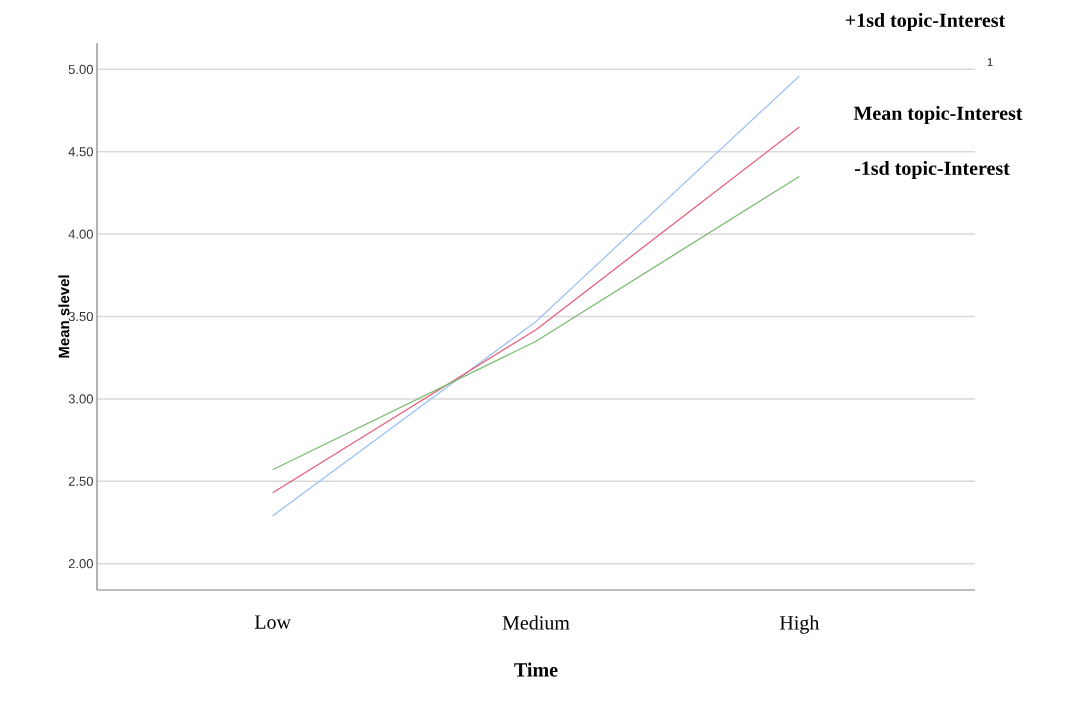 The width and height of the screenshot is (1081, 702). What do you see at coordinates (272, 622) in the screenshot?
I see `x-tick-label: Low` at bounding box center [272, 622].